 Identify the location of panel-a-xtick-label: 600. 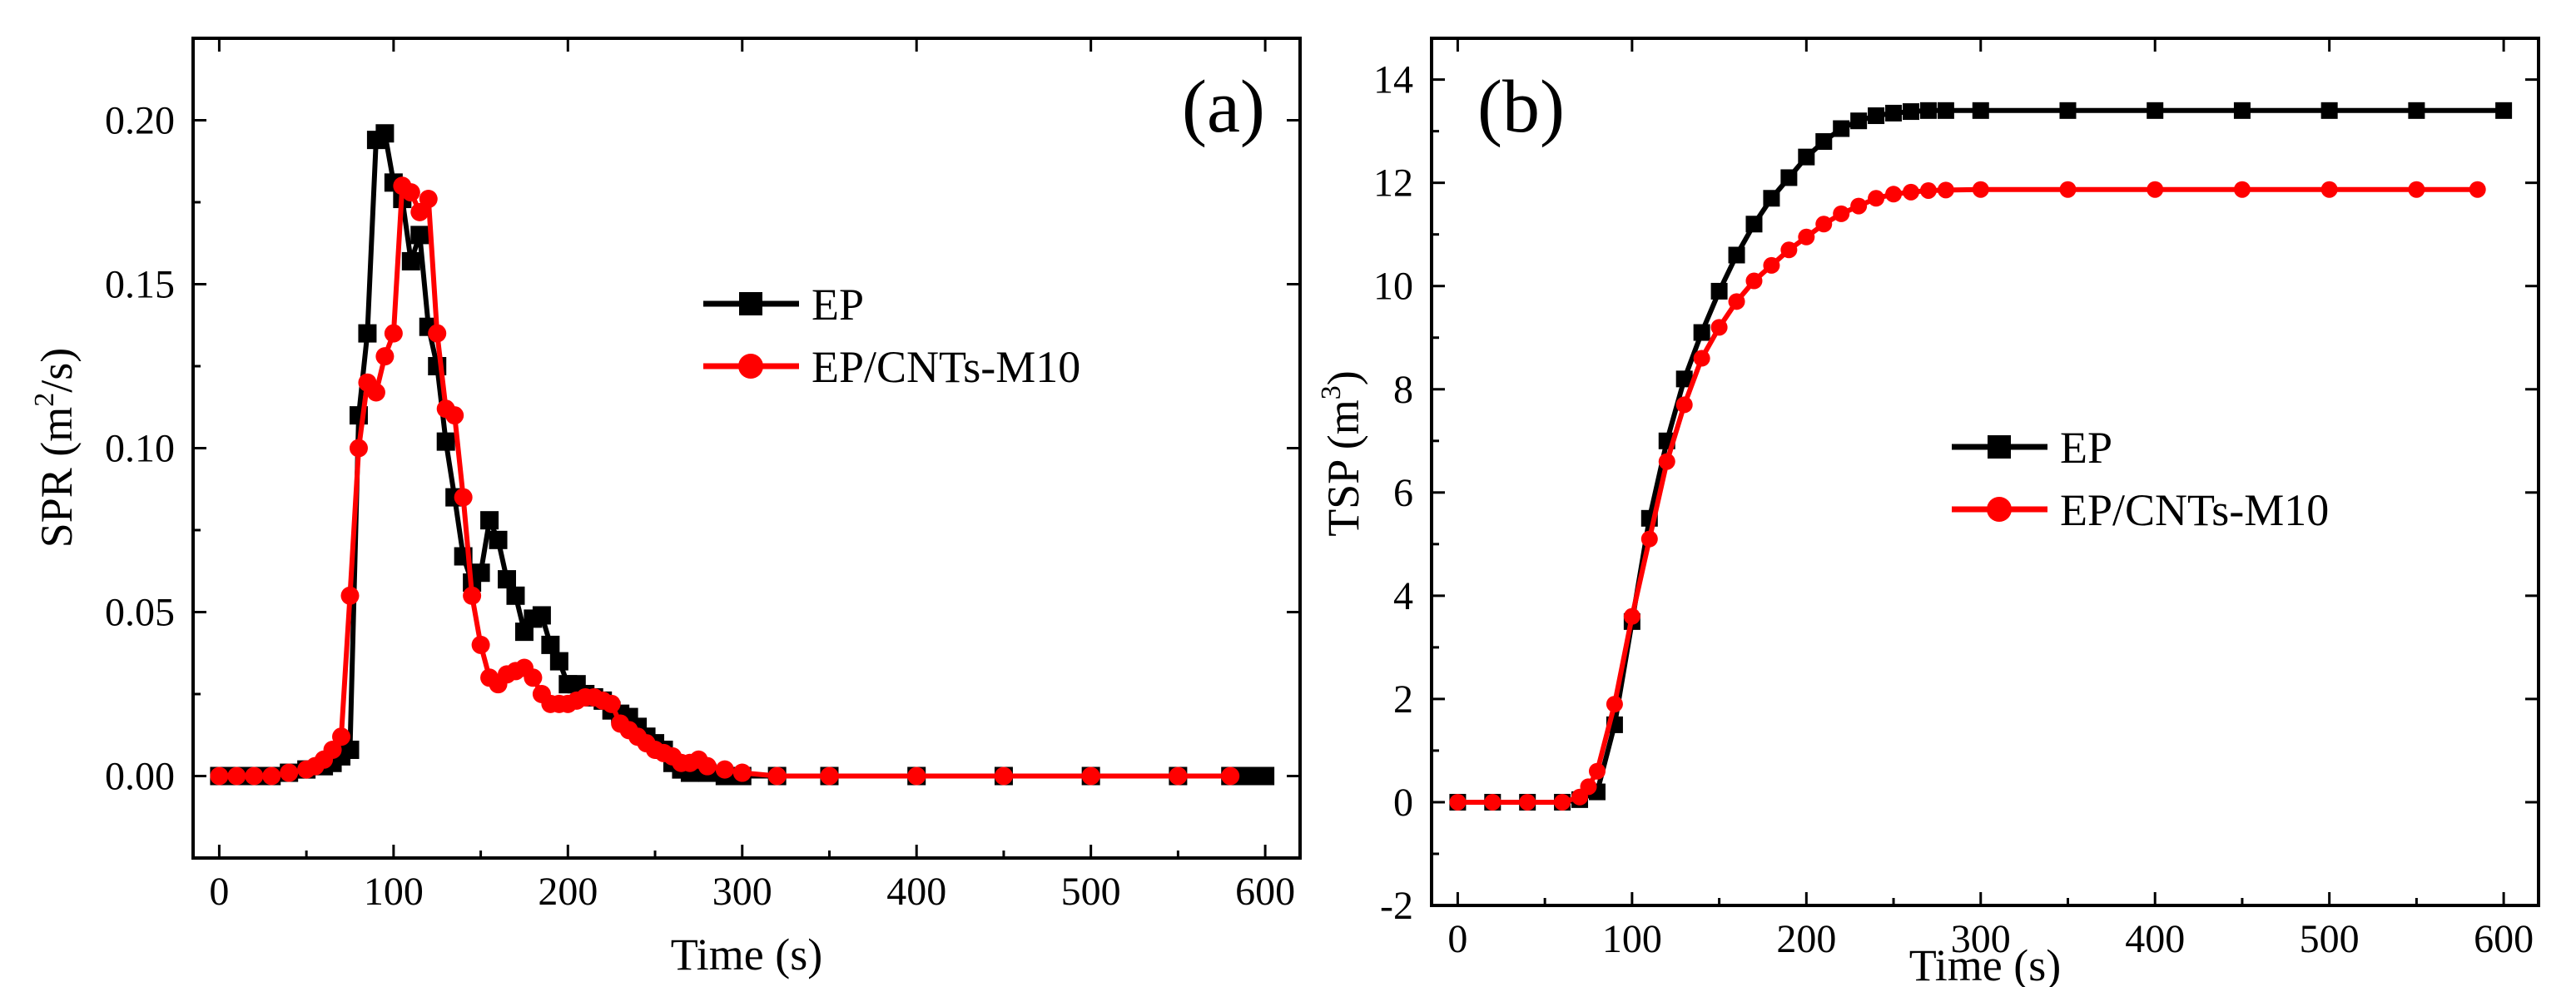
(1265, 892).